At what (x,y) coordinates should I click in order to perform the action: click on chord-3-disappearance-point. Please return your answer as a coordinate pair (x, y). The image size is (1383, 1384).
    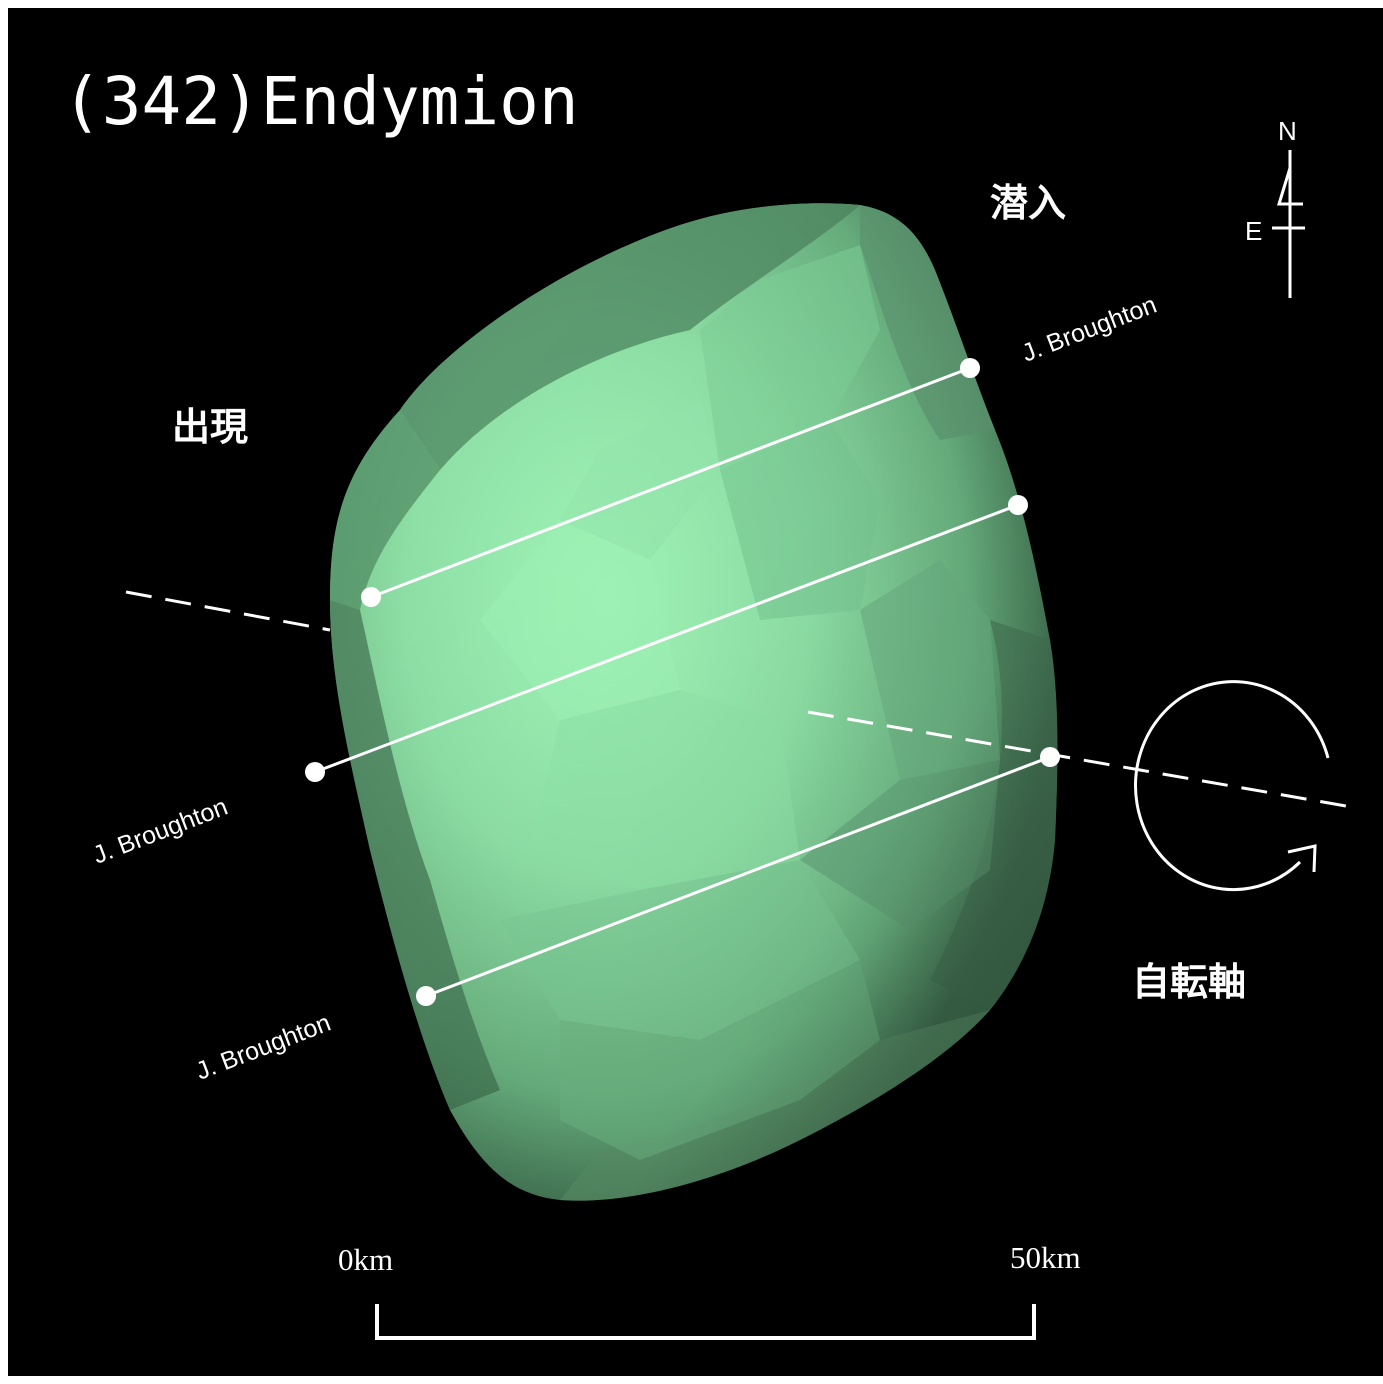
    Looking at the image, I should click on (1050, 757).